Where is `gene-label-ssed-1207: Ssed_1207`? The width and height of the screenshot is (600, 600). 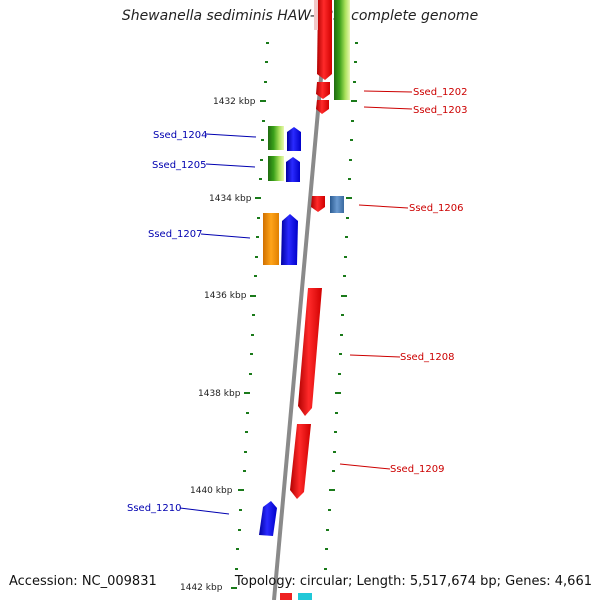 gene-label-ssed-1207: Ssed_1207 is located at coordinates (175, 234).